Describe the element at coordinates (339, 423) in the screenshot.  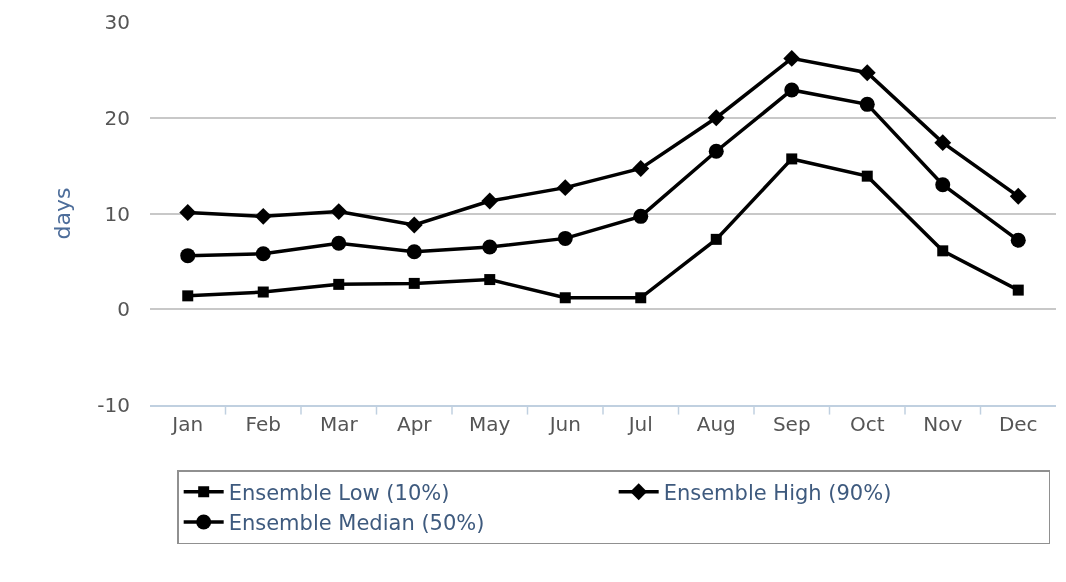
I see `x-tick-label: Mar` at that location.